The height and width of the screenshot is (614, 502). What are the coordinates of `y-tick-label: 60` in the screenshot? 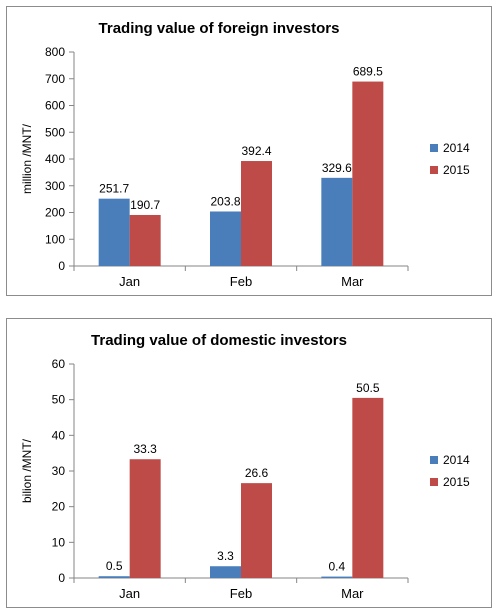 It's located at (59, 364).